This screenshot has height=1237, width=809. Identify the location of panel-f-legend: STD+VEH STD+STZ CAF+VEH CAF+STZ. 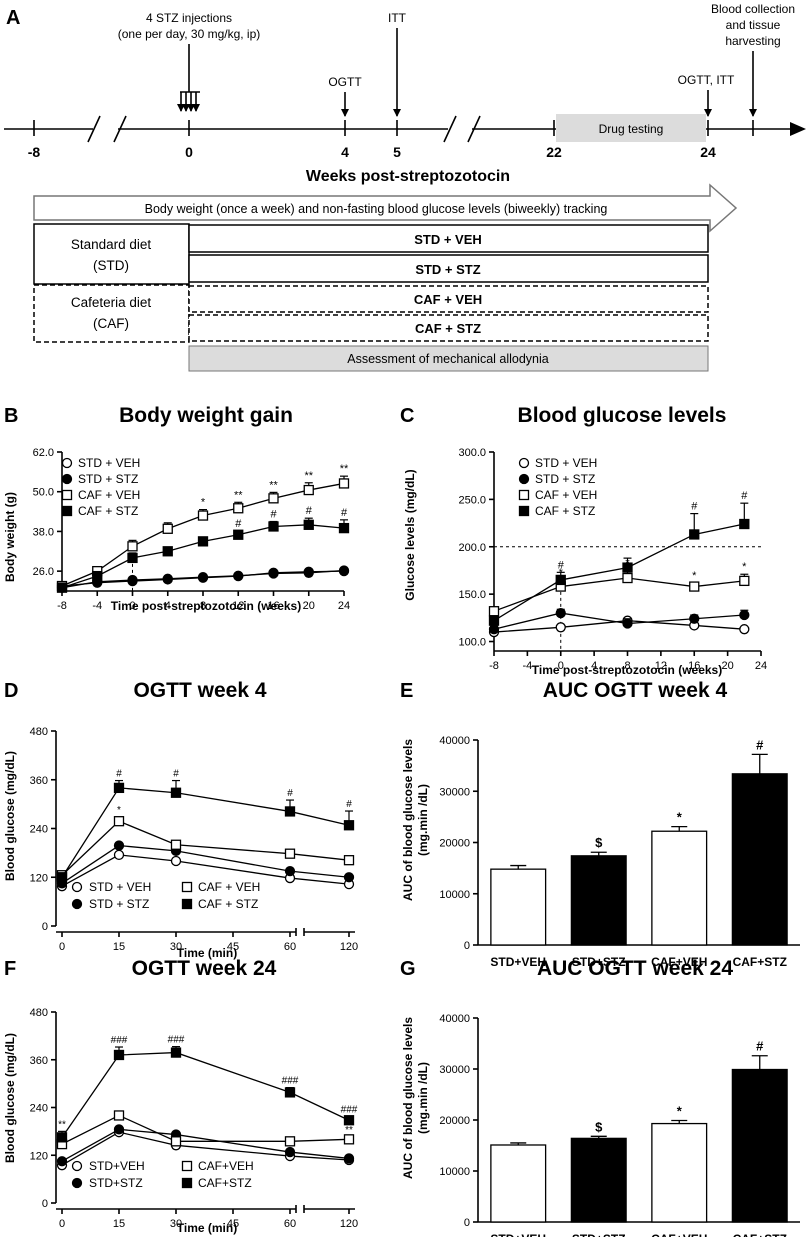
(162, 1174).